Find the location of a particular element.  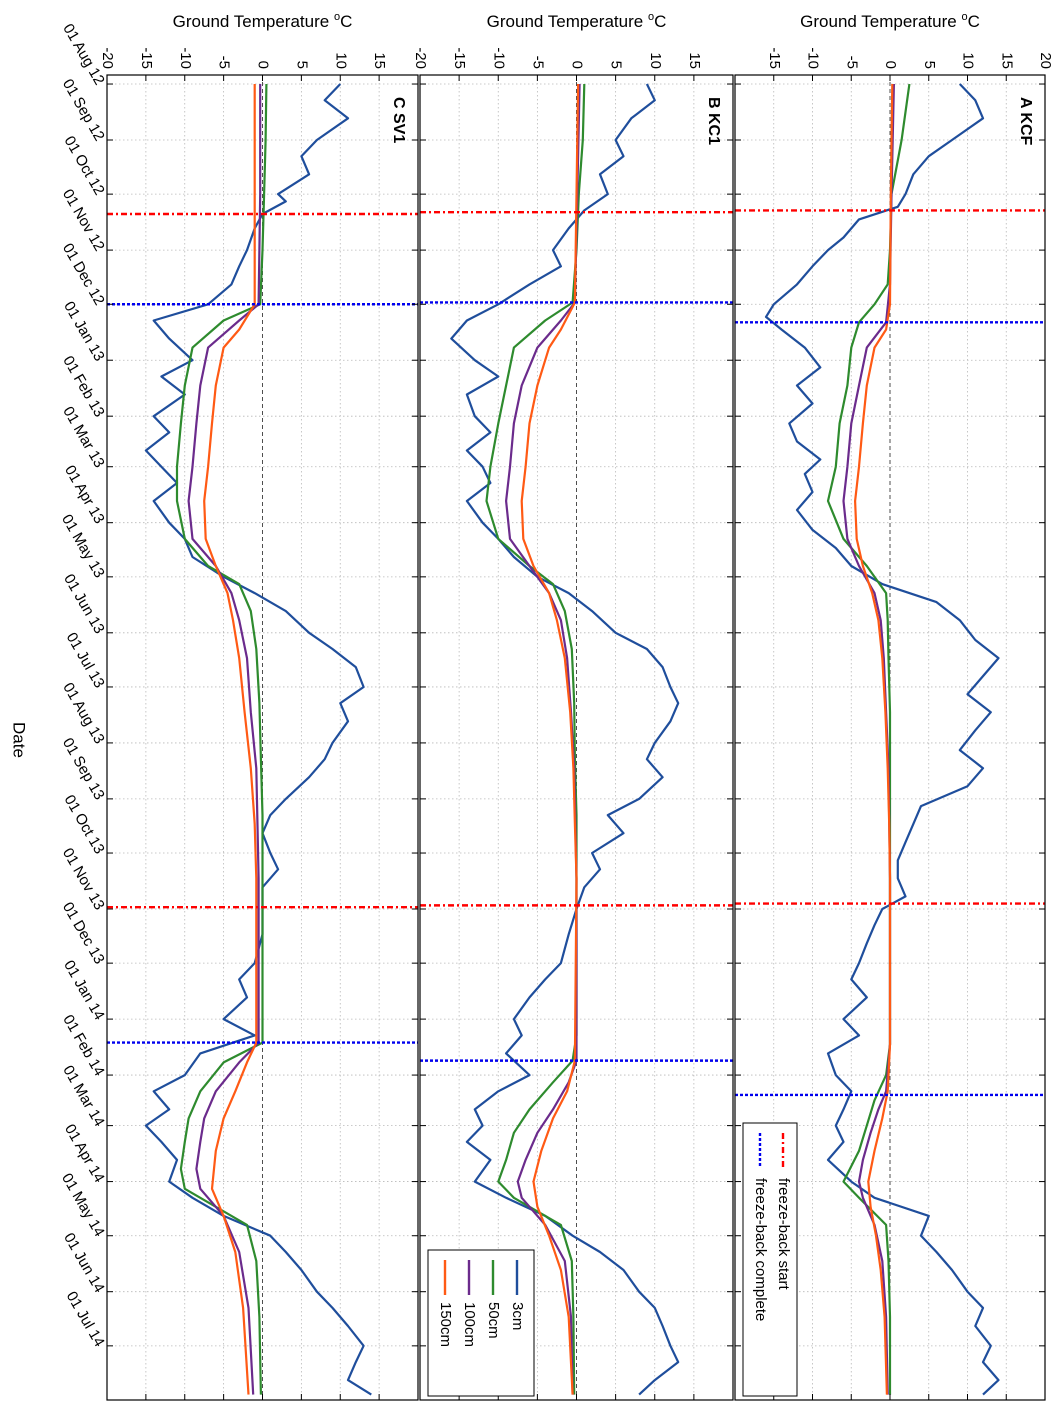

date-tick-label: 01 Jan 13 is located at coordinates (84, 332).